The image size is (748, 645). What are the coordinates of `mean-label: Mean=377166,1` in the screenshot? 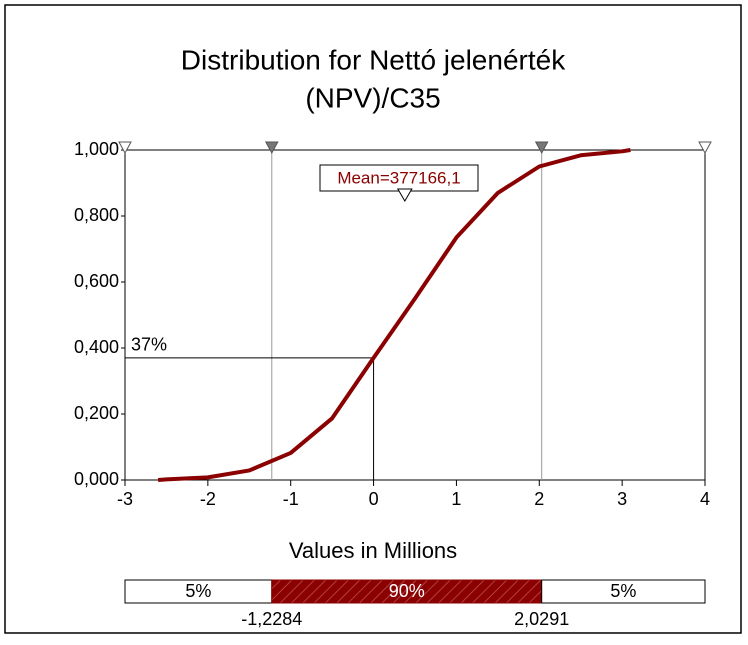 It's located at (398, 177).